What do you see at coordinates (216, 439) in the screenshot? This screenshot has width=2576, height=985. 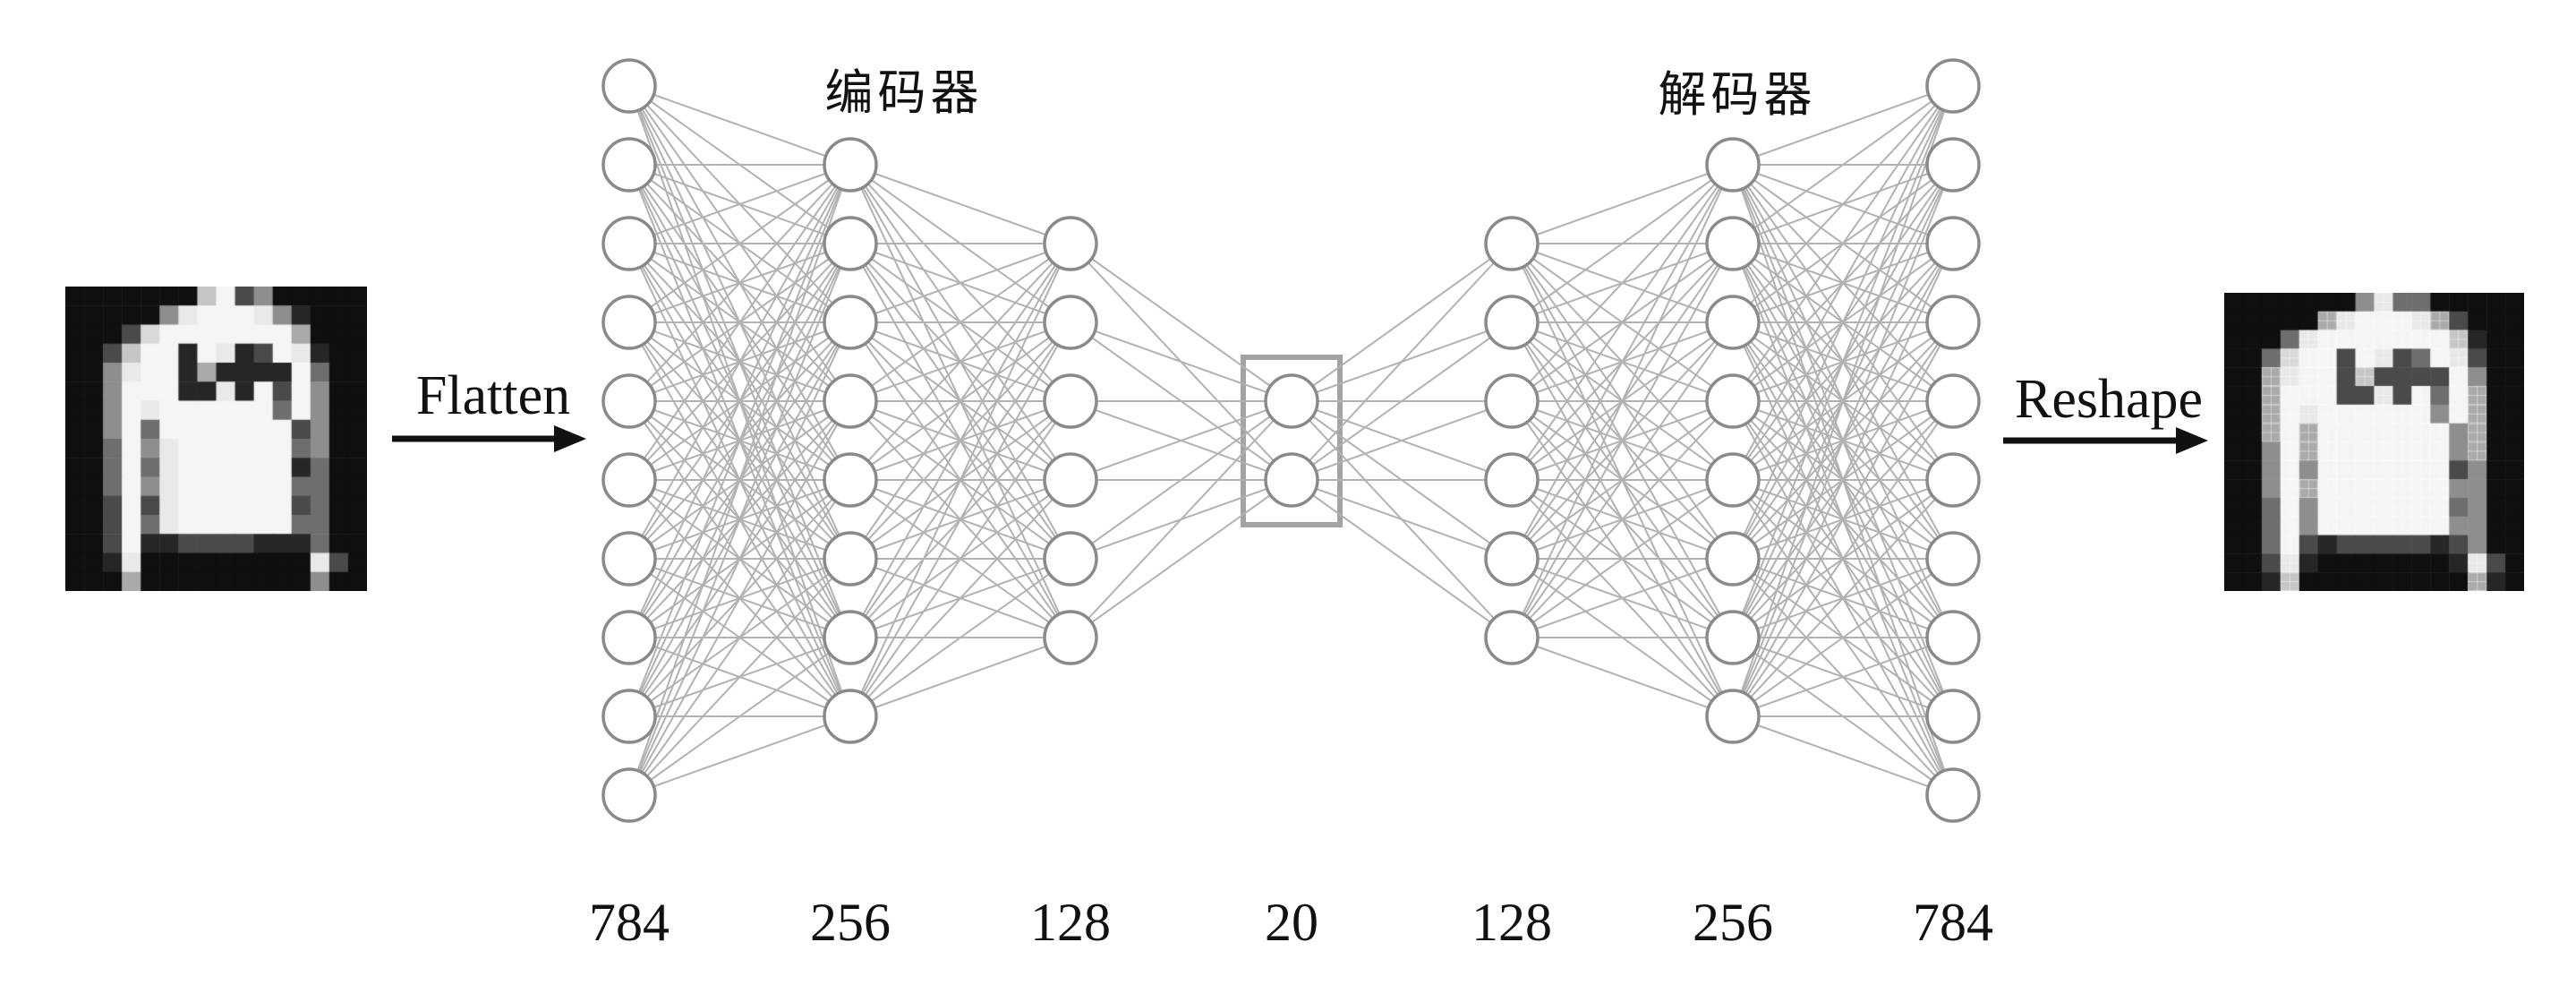 I see `input-image` at bounding box center [216, 439].